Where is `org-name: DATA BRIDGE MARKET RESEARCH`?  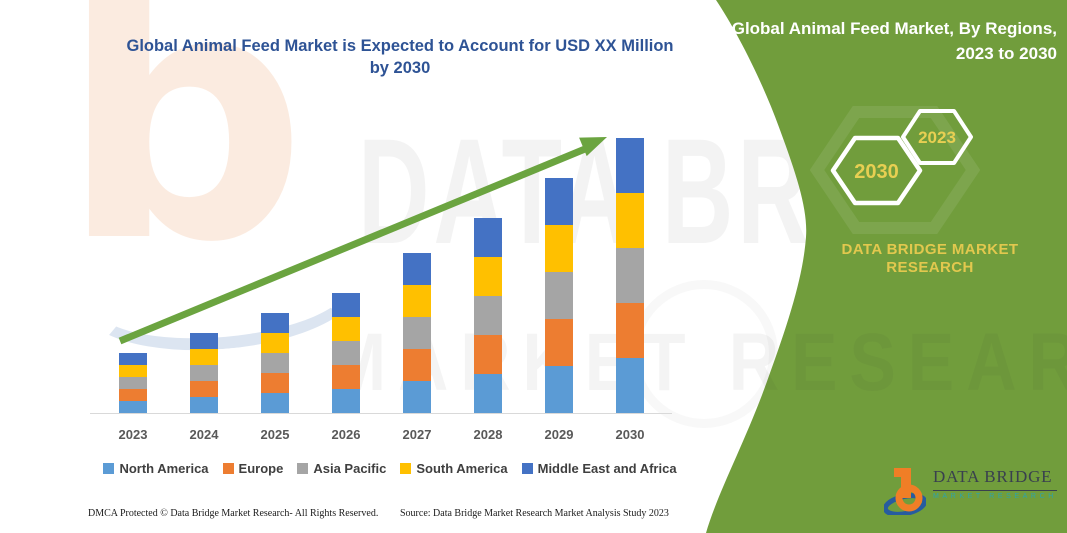 org-name: DATA BRIDGE MARKET RESEARCH is located at coordinates (930, 259).